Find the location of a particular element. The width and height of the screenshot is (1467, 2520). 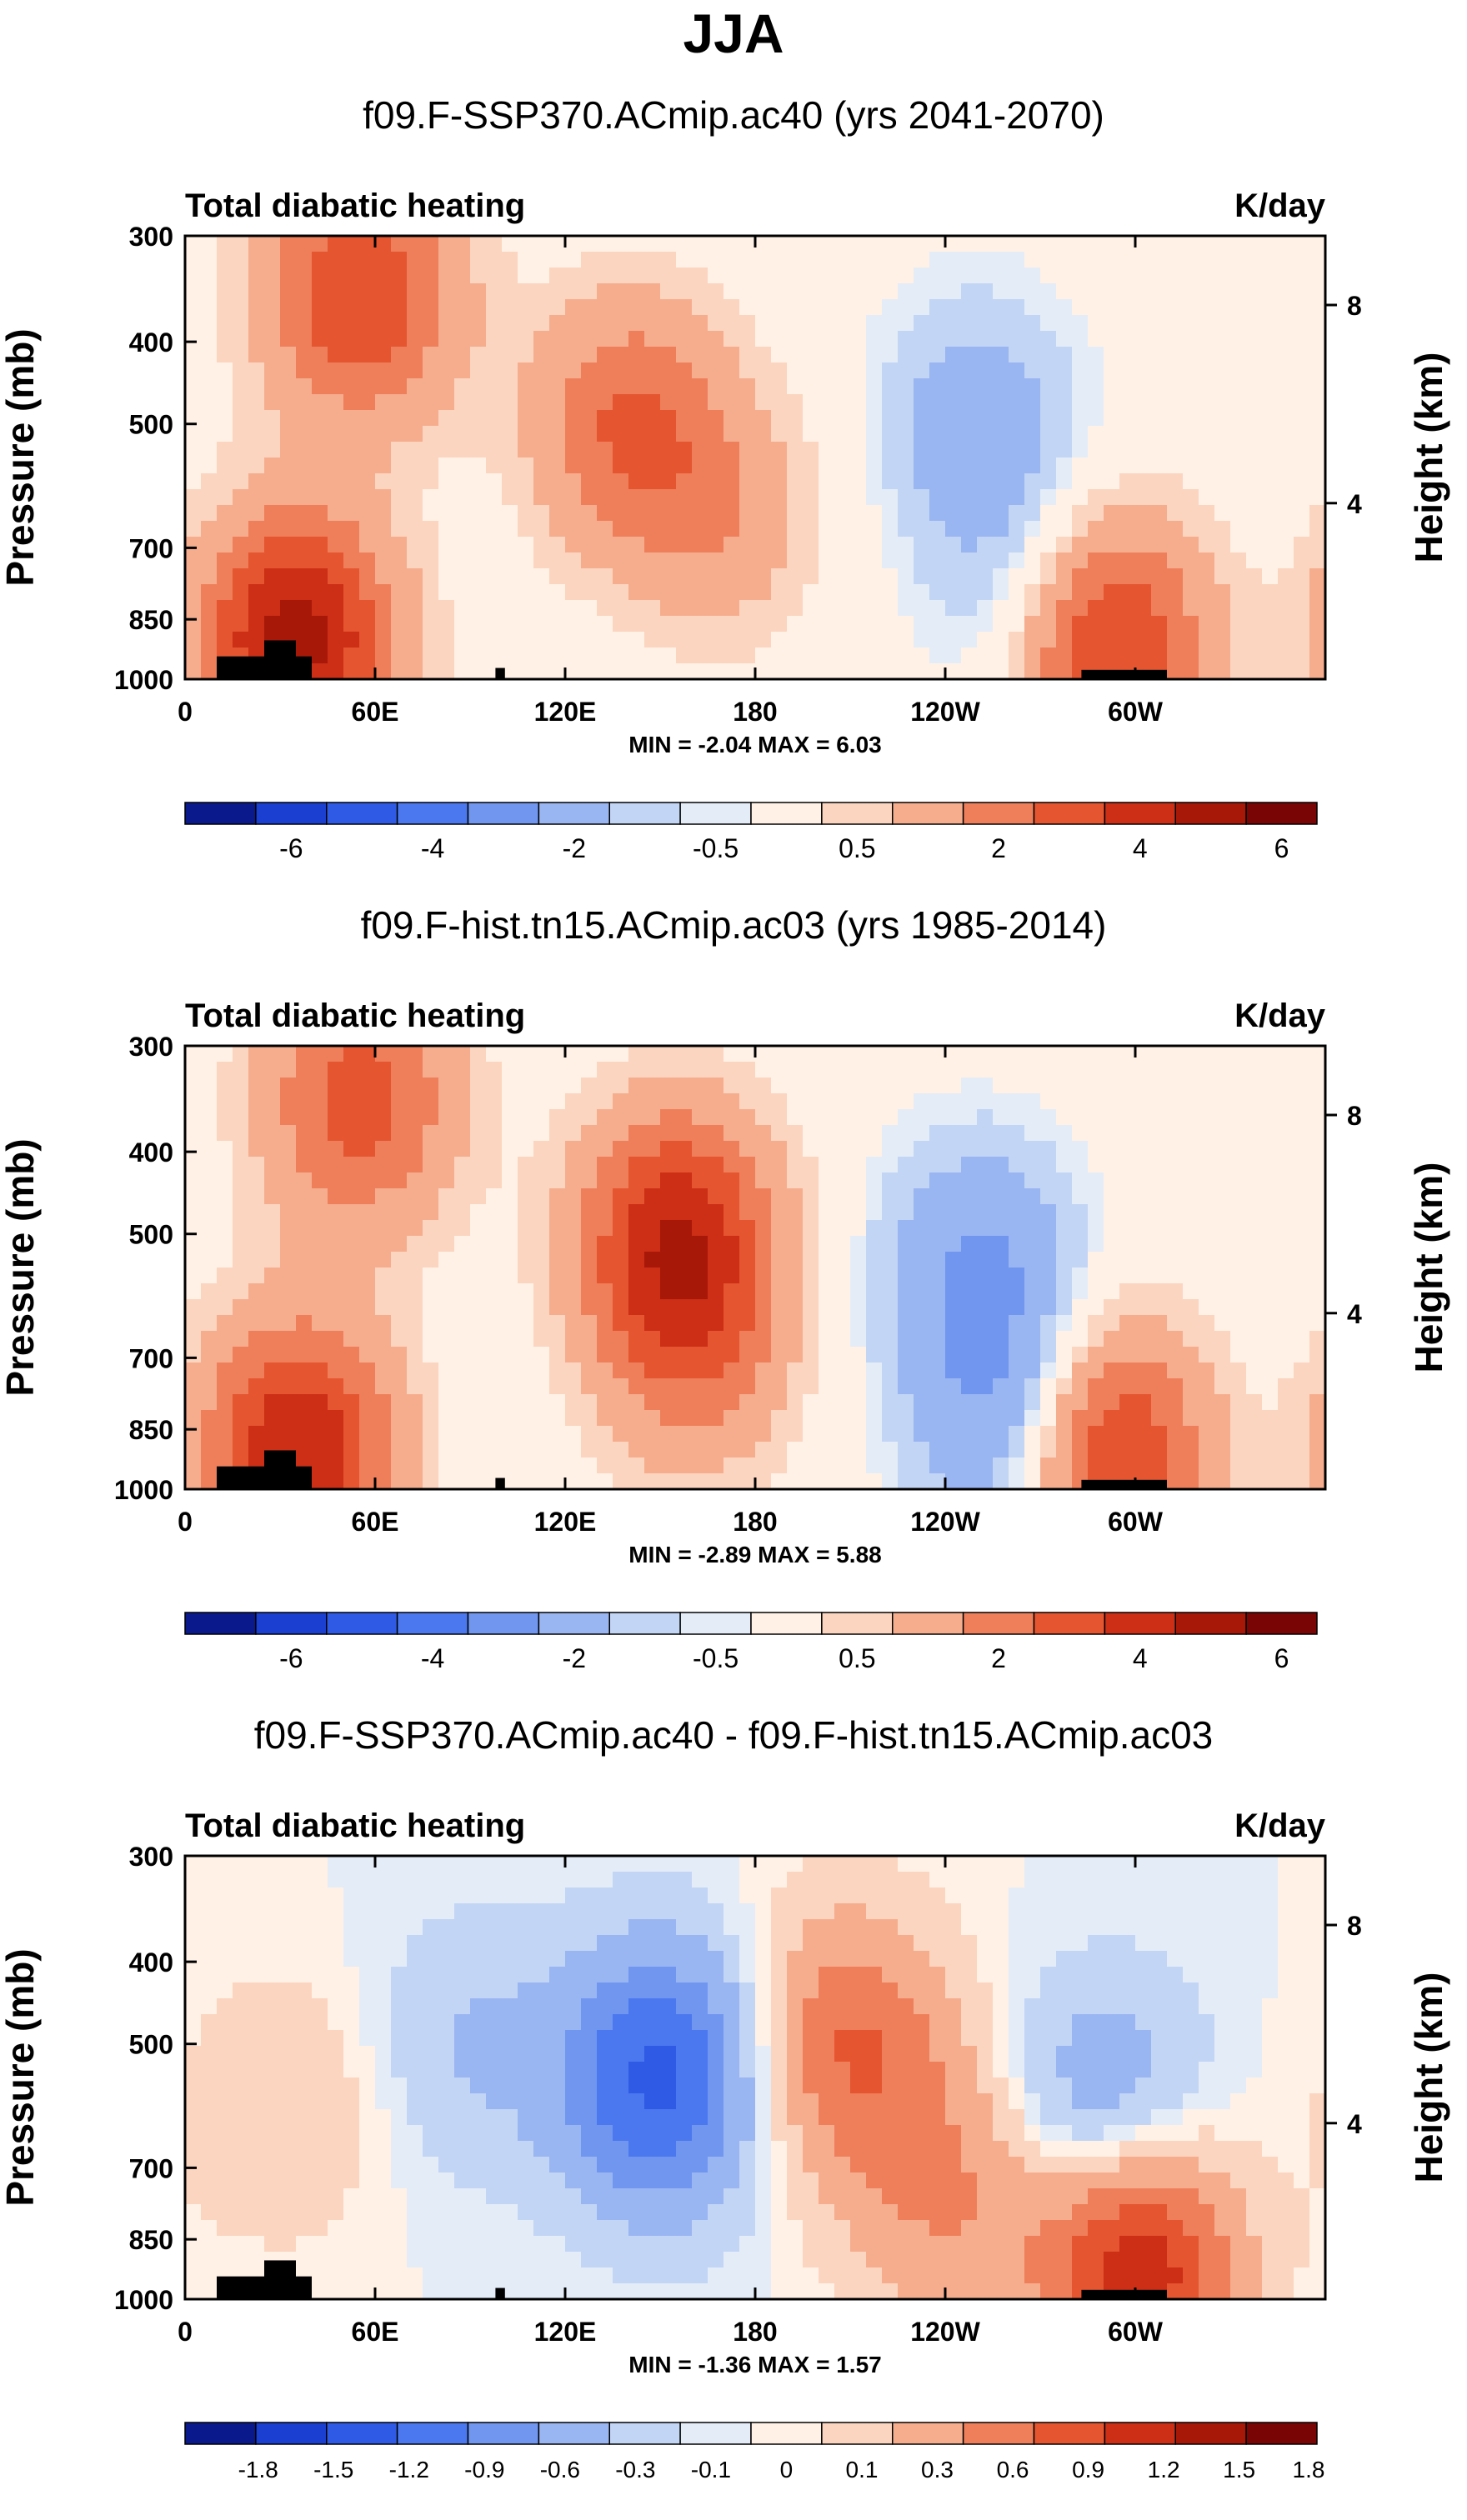

terrain-mask is located at coordinates (499, 1483).